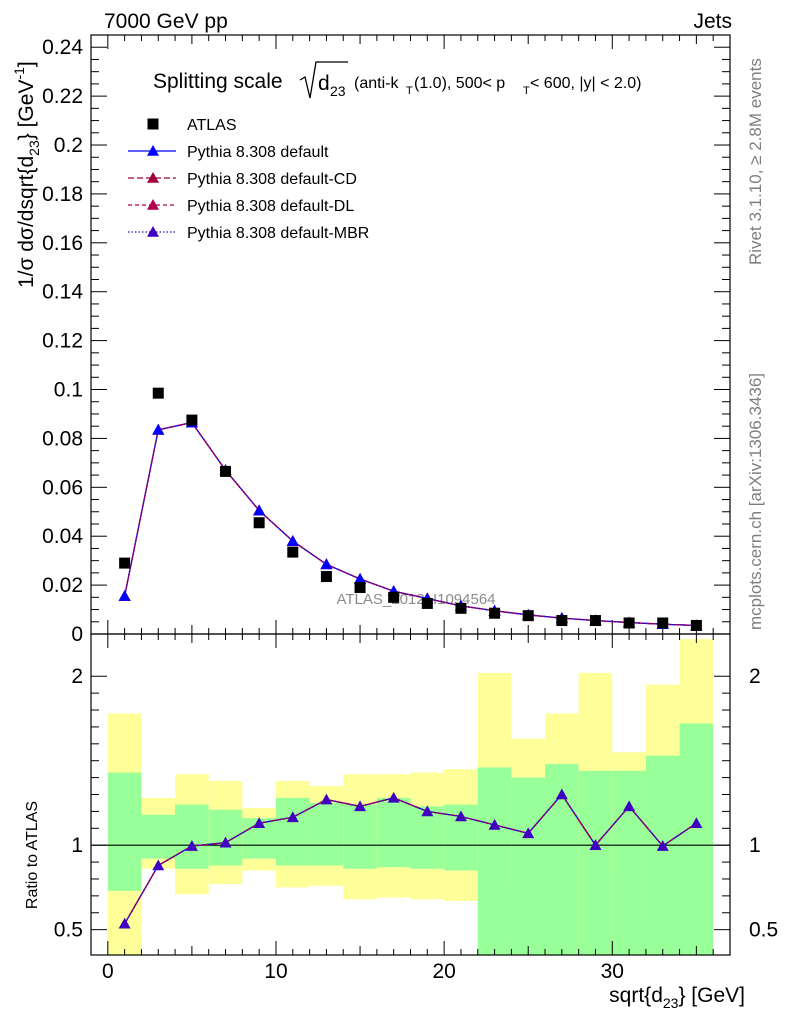  Describe the element at coordinates (62, 585) in the screenshot. I see `y-tick-label: 0.02` at that location.